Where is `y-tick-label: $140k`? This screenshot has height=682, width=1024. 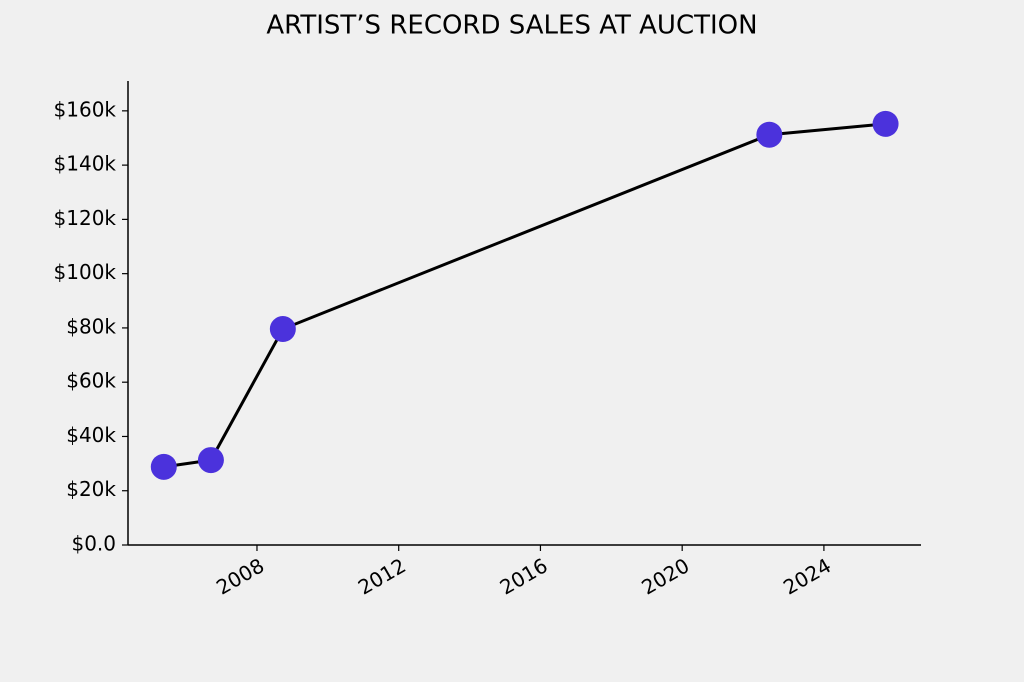
y-tick-label: $140k is located at coordinates (85, 164).